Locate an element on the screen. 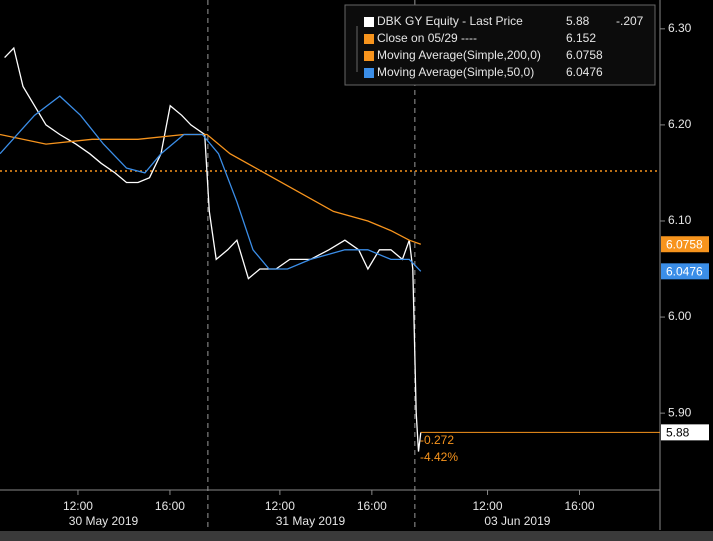 Image resolution: width=713 pixels, height=541 pixels. value-tag-label: 6.0758 is located at coordinates (684, 244).